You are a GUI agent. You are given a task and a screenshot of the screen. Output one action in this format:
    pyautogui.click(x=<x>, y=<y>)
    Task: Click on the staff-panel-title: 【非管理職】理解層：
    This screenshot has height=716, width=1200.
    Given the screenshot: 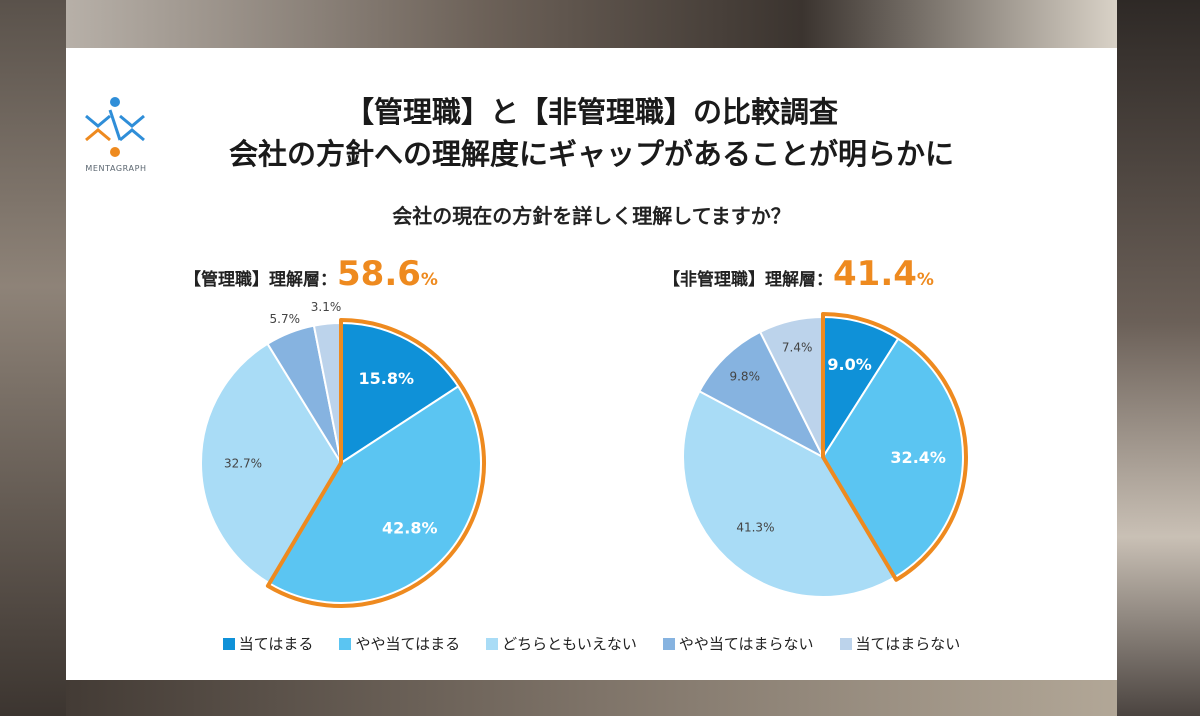 What is the action you would take?
    pyautogui.click(x=748, y=280)
    